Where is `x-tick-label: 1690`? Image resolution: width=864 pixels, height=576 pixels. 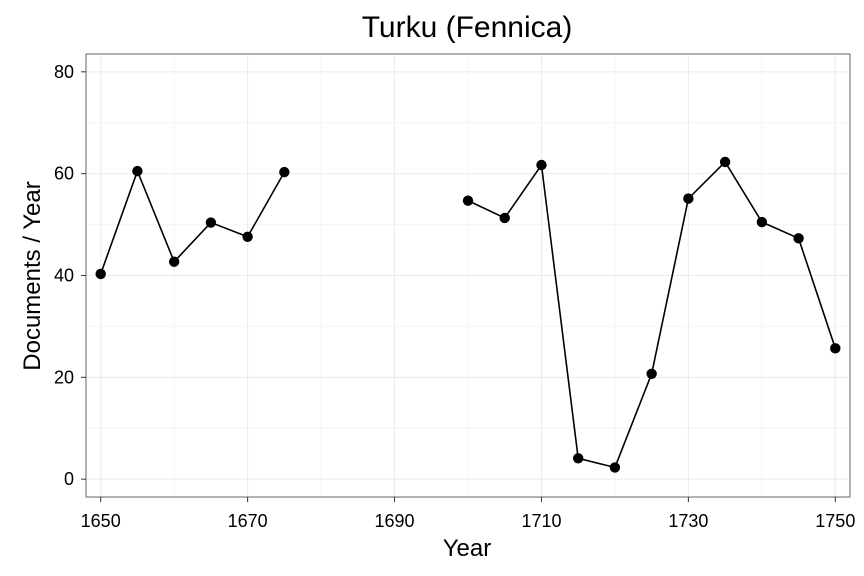
x-tick-label: 1690 is located at coordinates (395, 521).